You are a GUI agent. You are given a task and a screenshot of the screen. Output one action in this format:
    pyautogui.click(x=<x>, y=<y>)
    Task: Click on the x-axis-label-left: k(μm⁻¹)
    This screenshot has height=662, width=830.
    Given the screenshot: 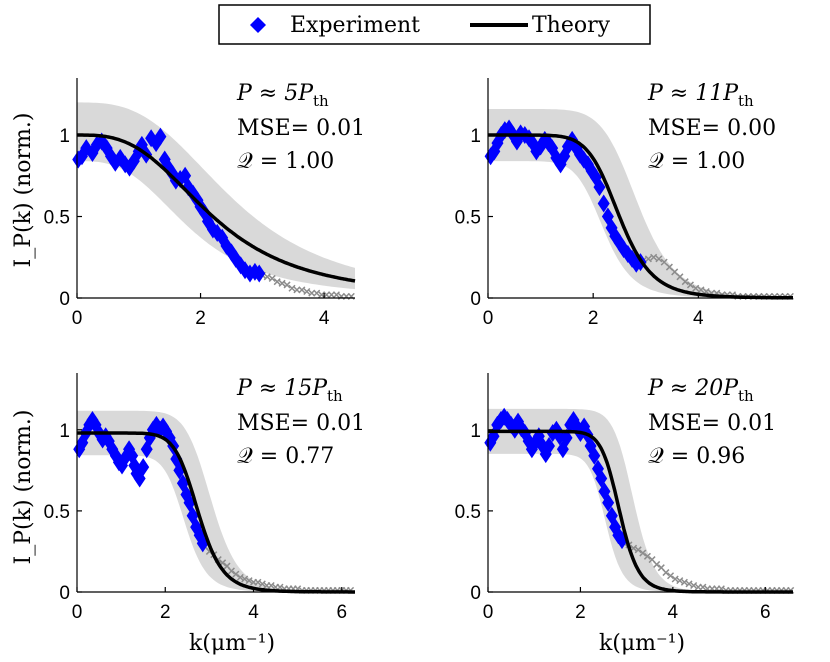 What is the action you would take?
    pyautogui.click(x=232, y=643)
    